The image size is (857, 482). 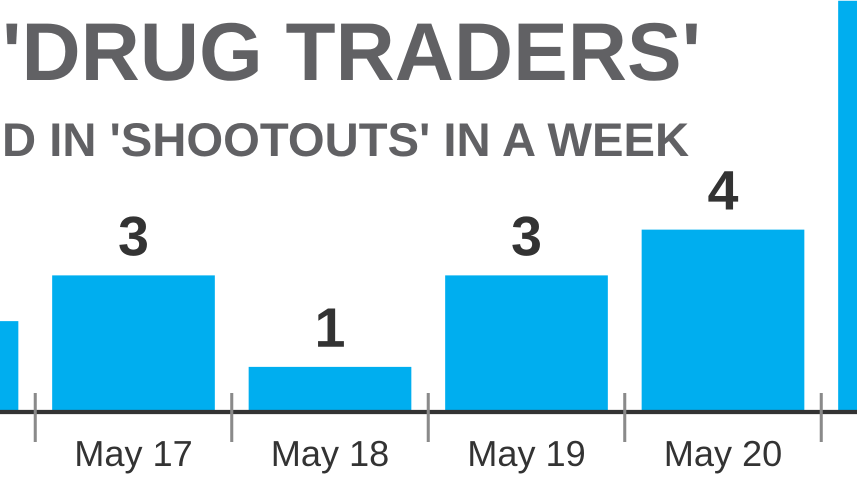 I want to click on data-label: 1, so click(x=331, y=327).